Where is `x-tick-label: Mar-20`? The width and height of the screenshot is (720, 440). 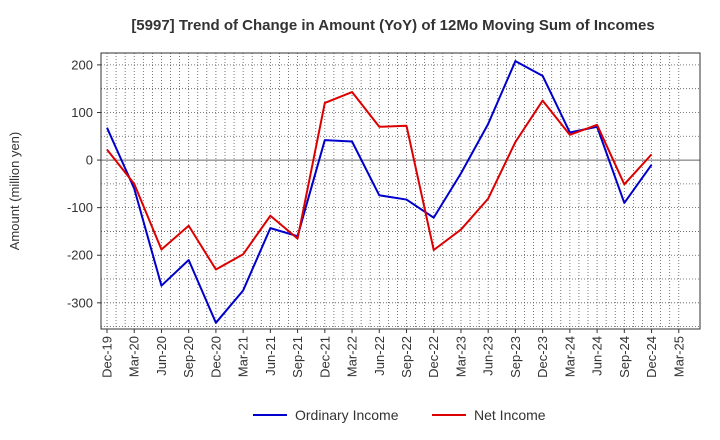
x-tick-label: Mar-20 is located at coordinates (134, 356).